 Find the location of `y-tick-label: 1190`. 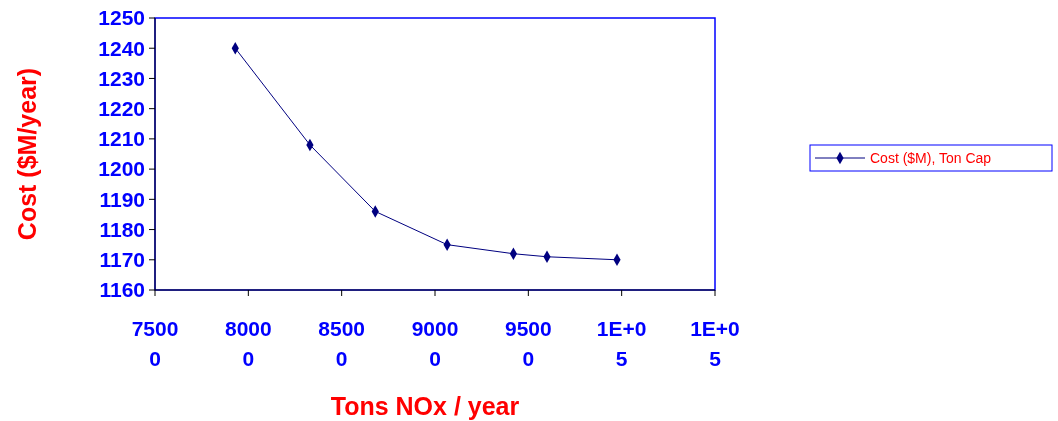

y-tick-label: 1190 is located at coordinates (122, 199).